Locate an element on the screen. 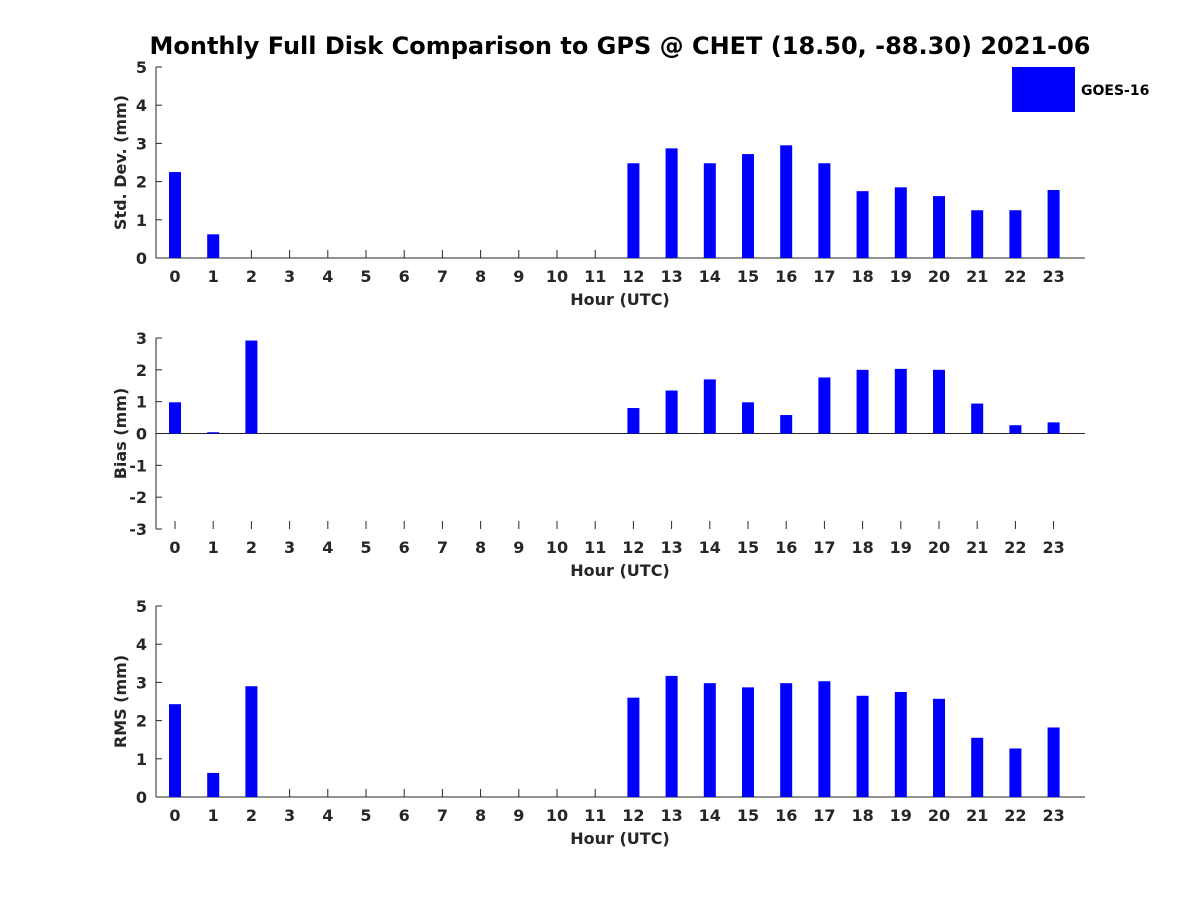  x-tick-label-panel-1: 13 is located at coordinates (671, 276).